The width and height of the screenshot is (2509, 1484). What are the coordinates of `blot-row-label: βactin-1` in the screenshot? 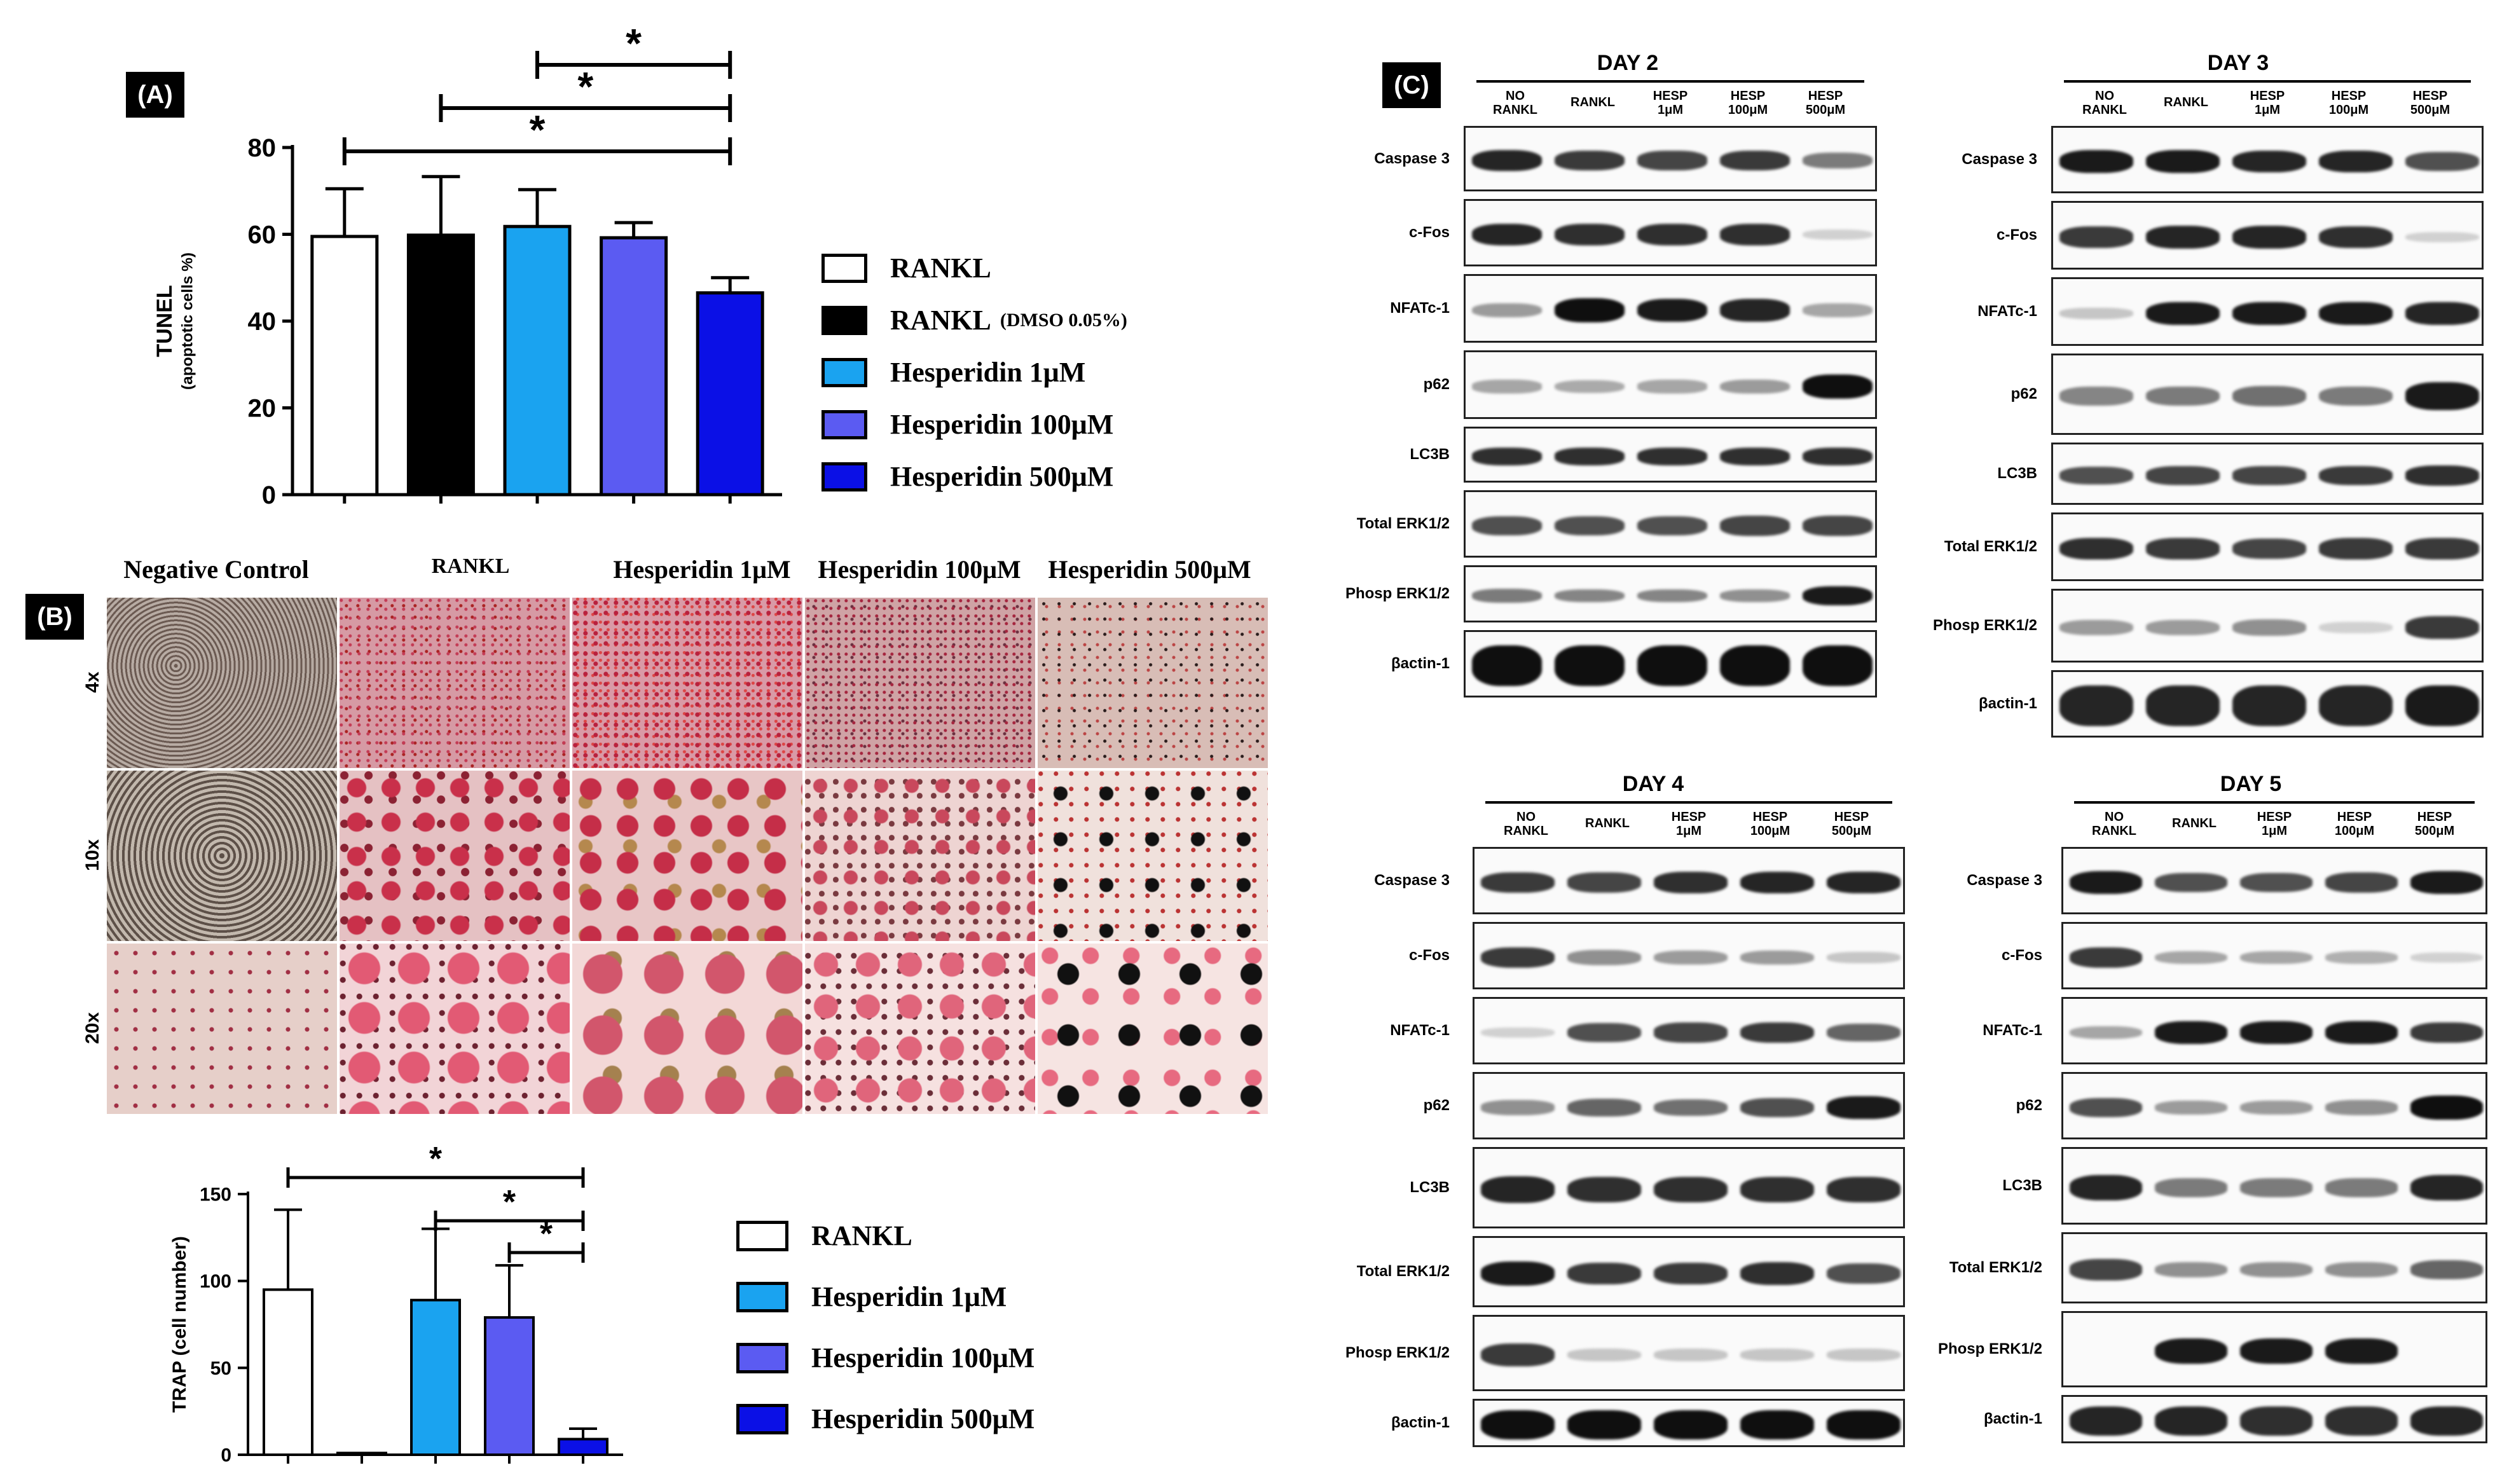 It's located at (2012, 1418).